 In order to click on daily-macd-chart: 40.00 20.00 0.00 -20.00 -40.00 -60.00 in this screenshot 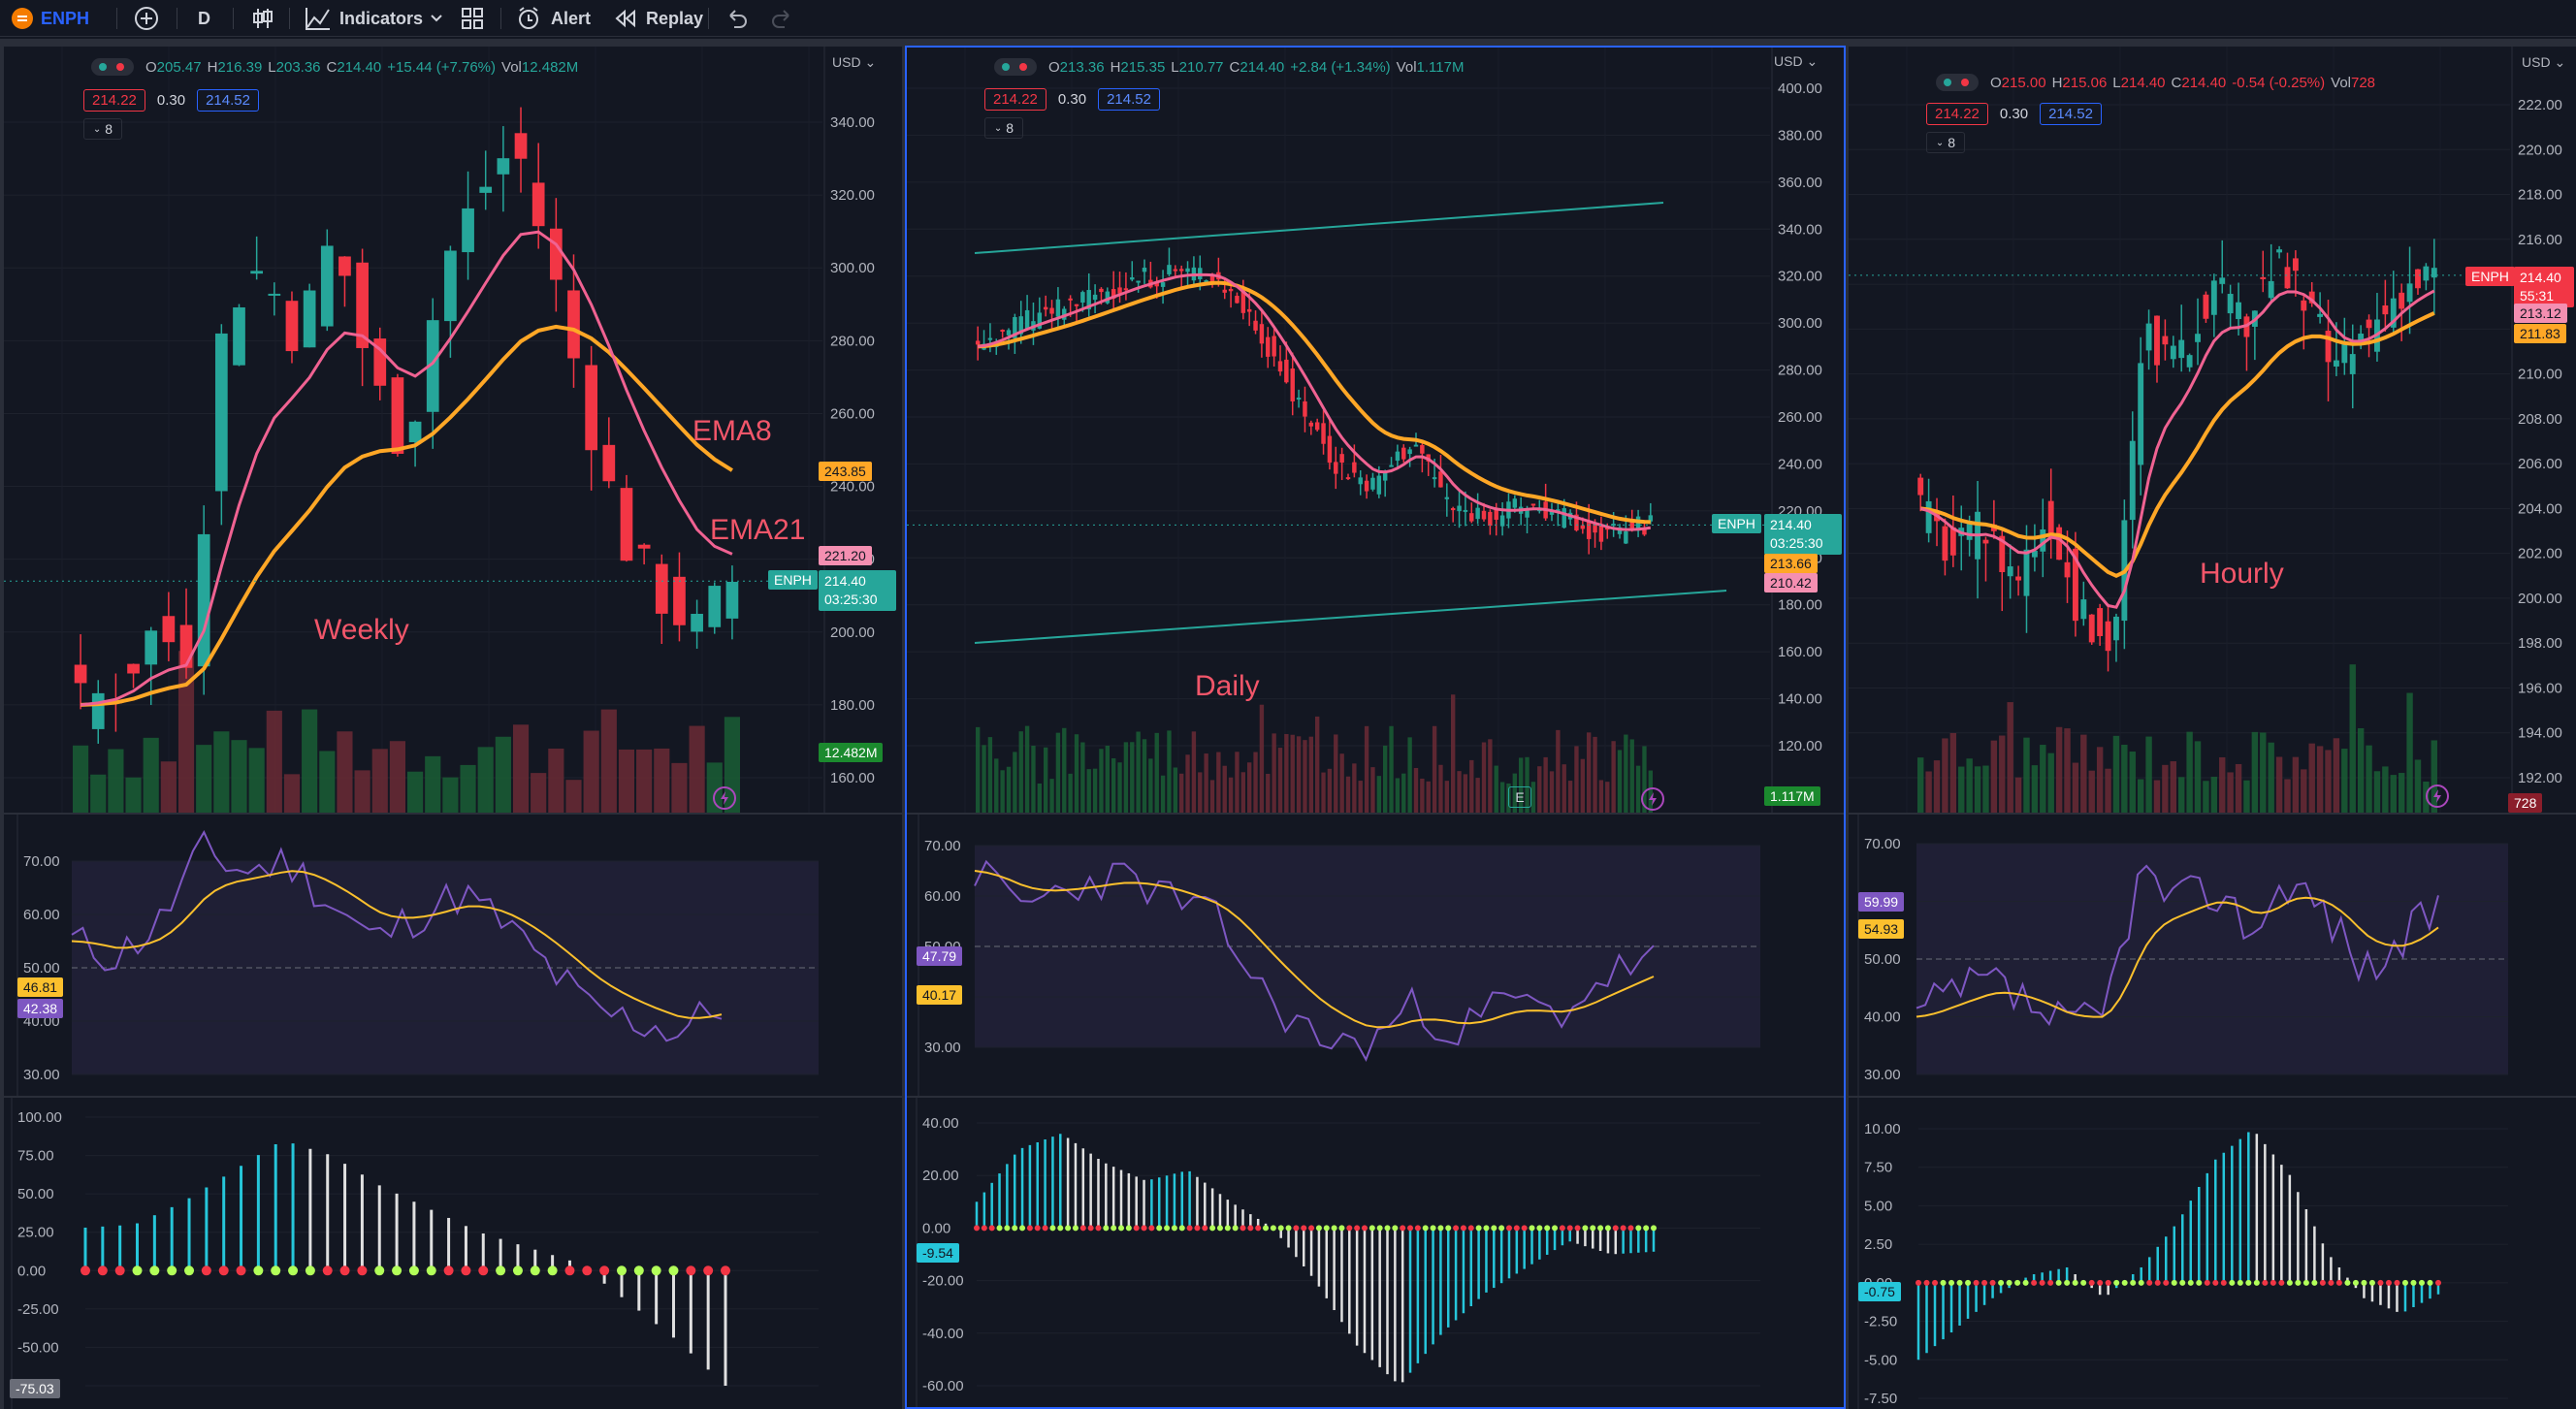, I will do `click(1375, 1253)`.